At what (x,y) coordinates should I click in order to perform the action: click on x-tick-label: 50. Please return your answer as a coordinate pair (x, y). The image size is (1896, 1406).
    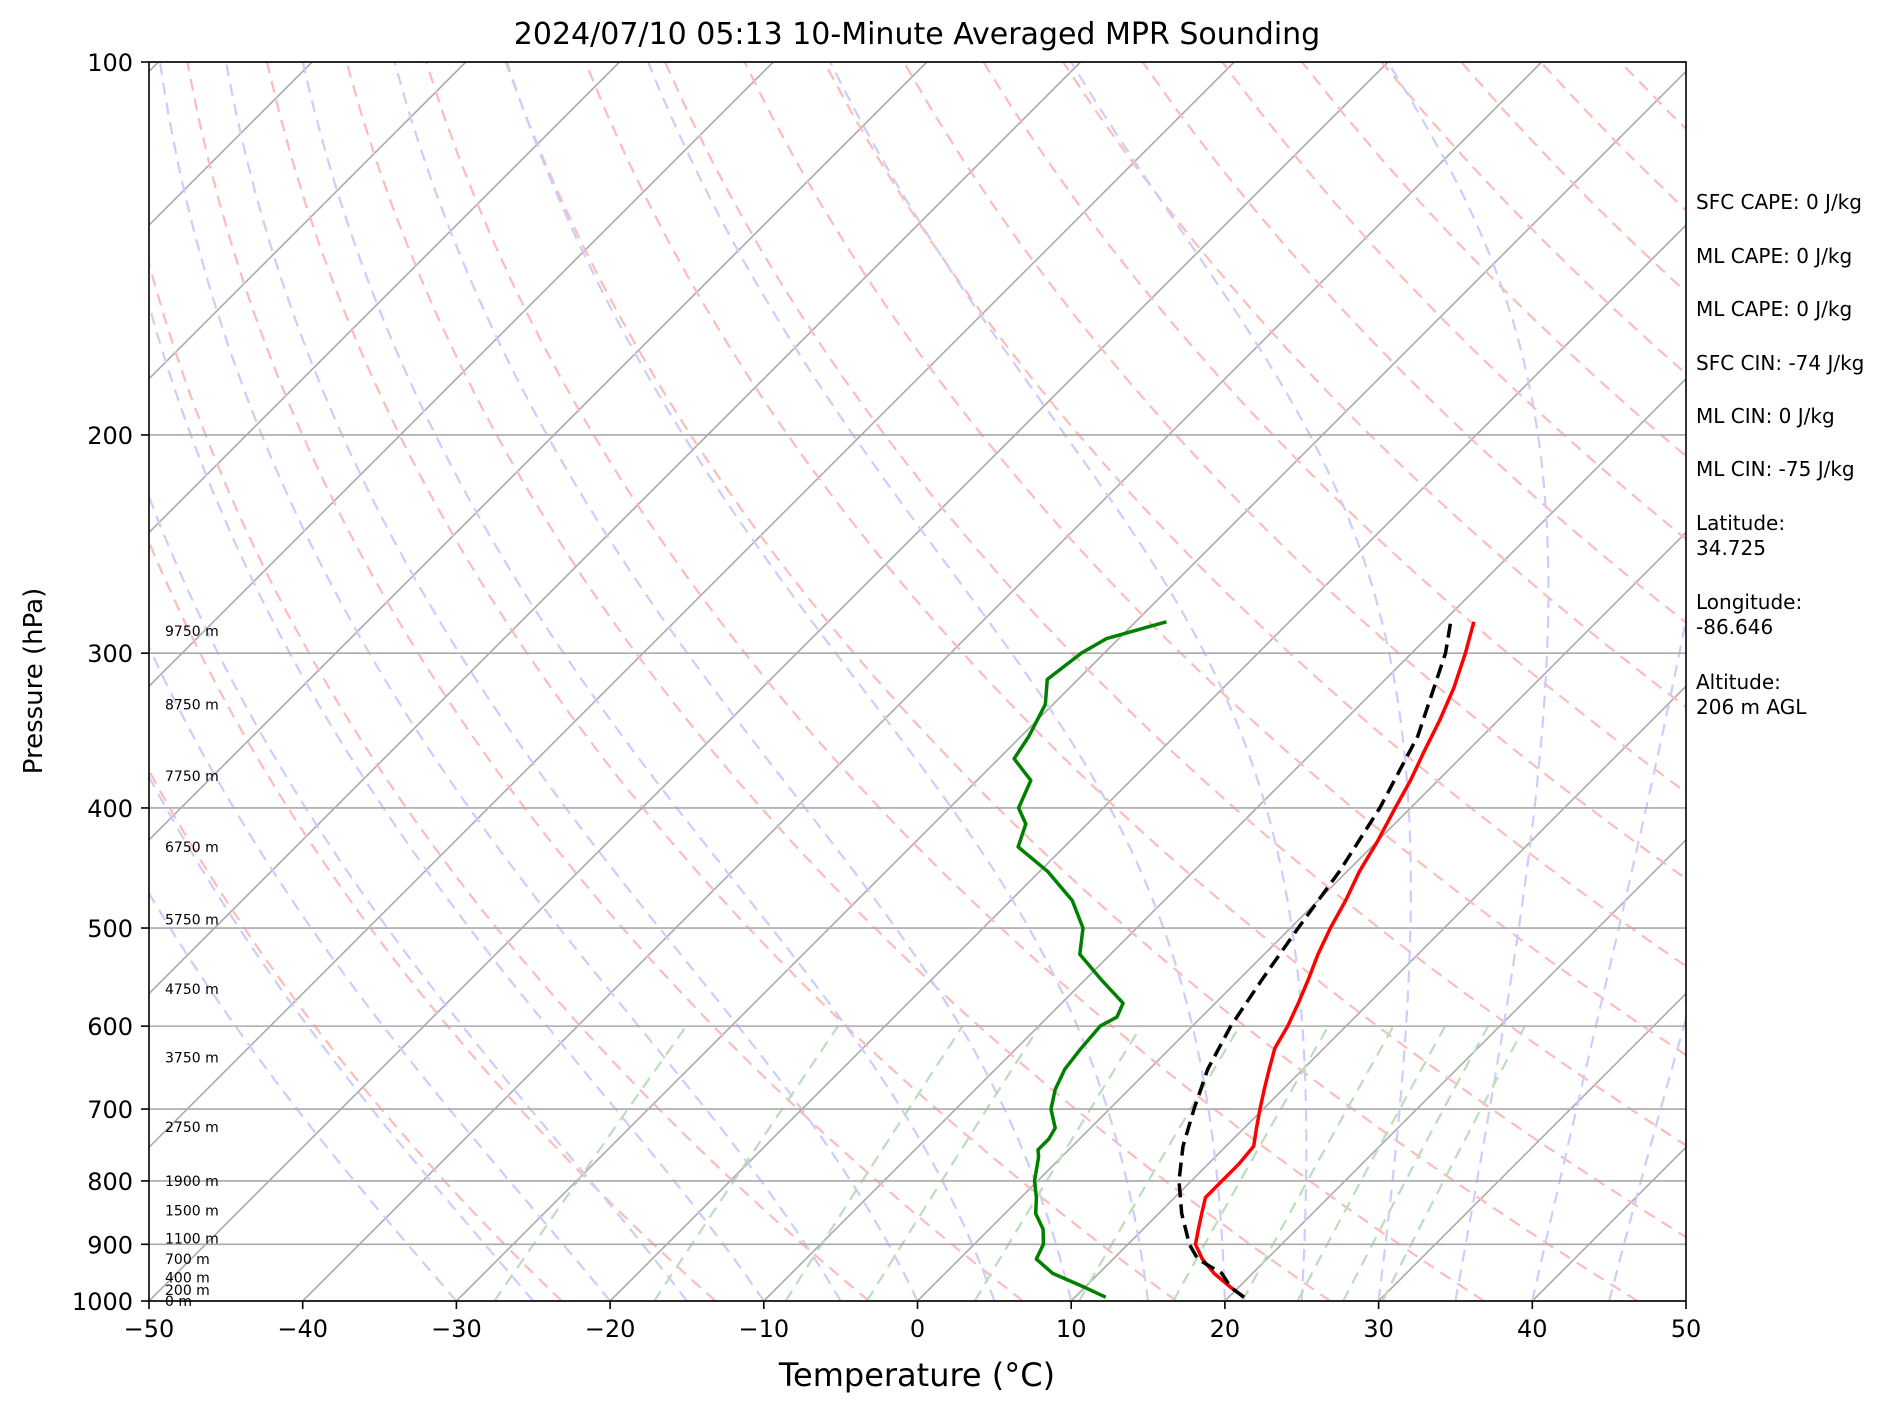
    Looking at the image, I should click on (1686, 1329).